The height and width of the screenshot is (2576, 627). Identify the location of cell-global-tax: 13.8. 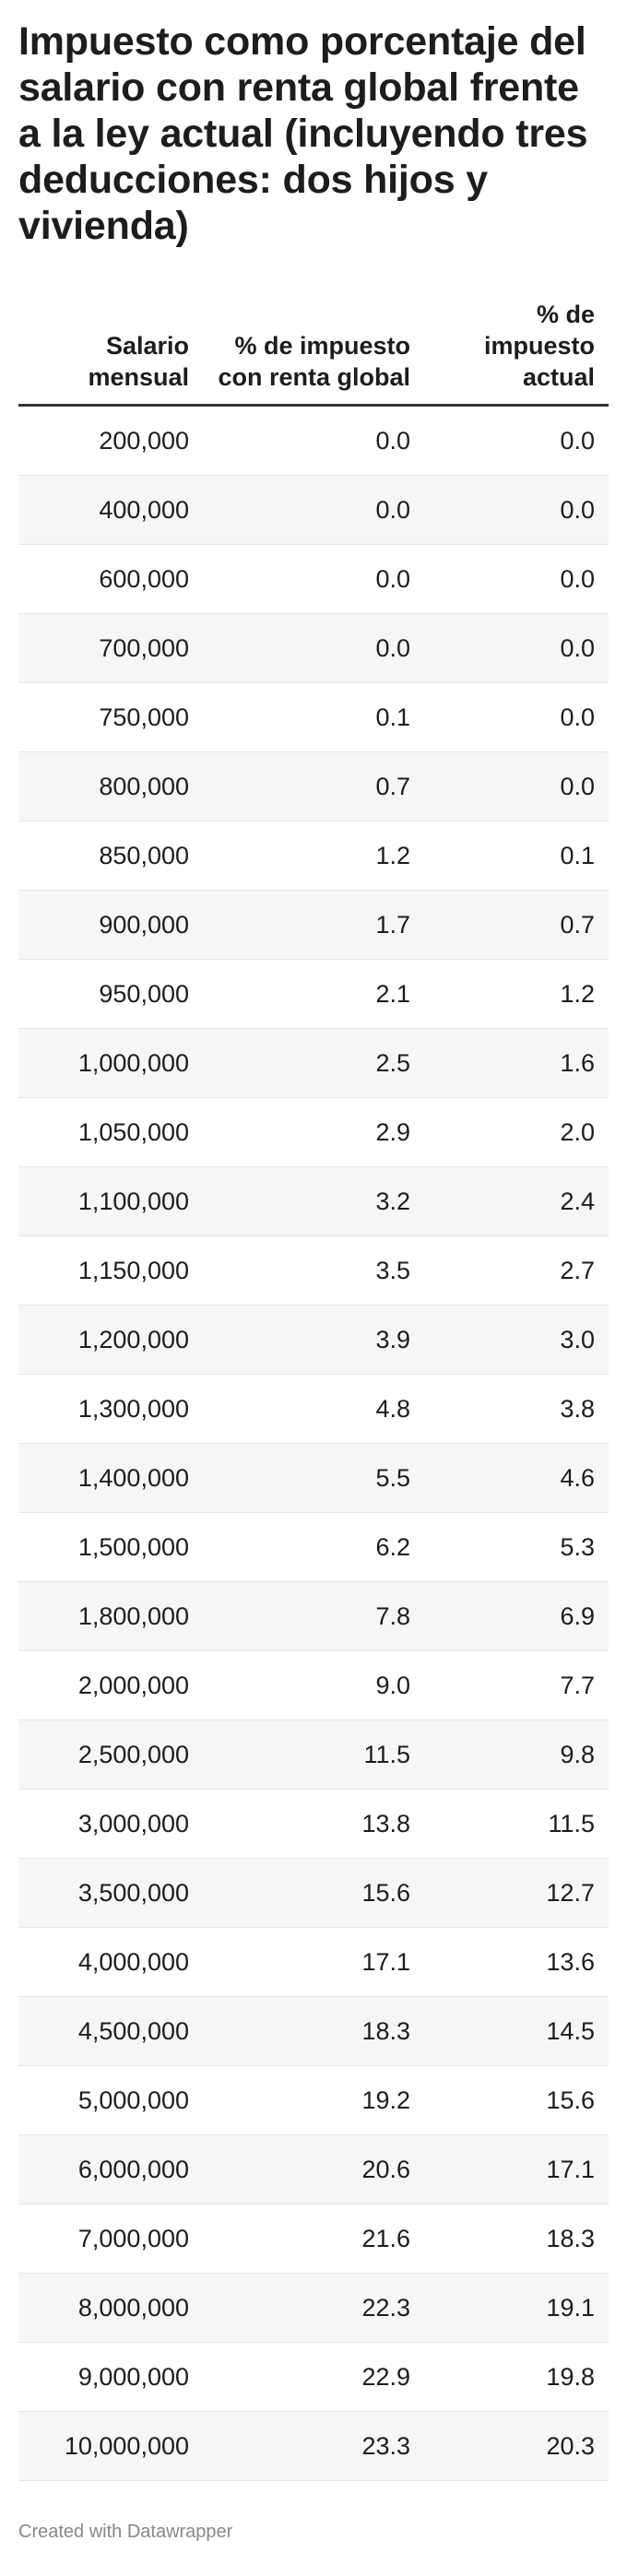
(313, 1824).